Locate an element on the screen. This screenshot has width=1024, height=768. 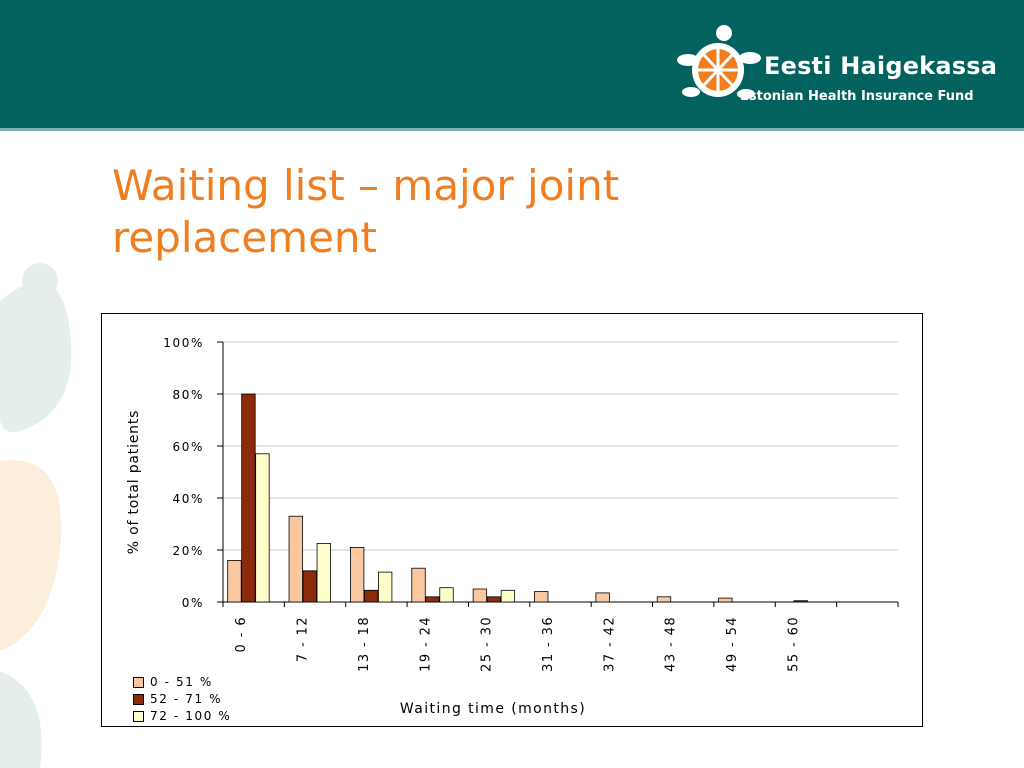
y-axis-title: % of total patients is located at coordinates (134, 482).